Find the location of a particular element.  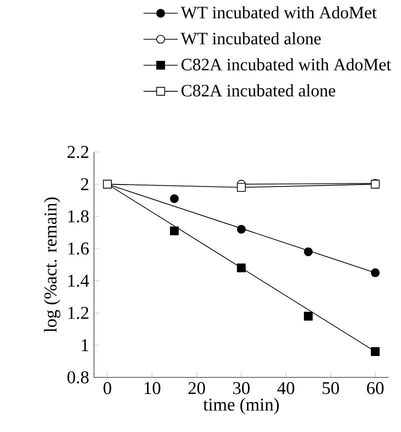

x-tick-label: 40 is located at coordinates (285, 388).